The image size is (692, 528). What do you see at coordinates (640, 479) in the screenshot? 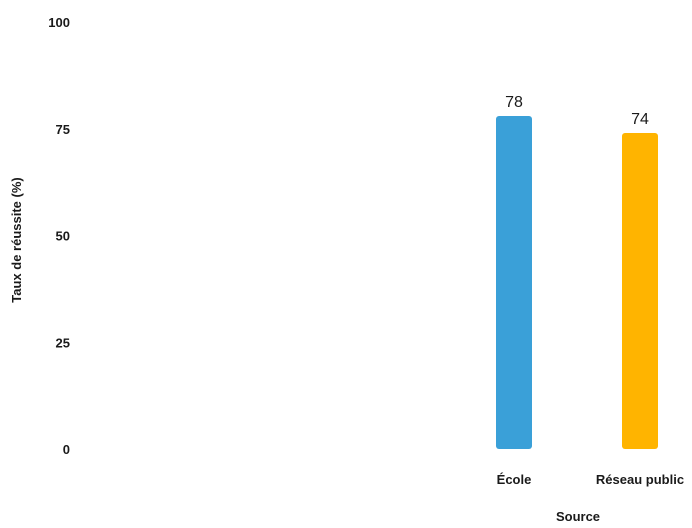
I see `x-tick-label: Réseau public` at bounding box center [640, 479].